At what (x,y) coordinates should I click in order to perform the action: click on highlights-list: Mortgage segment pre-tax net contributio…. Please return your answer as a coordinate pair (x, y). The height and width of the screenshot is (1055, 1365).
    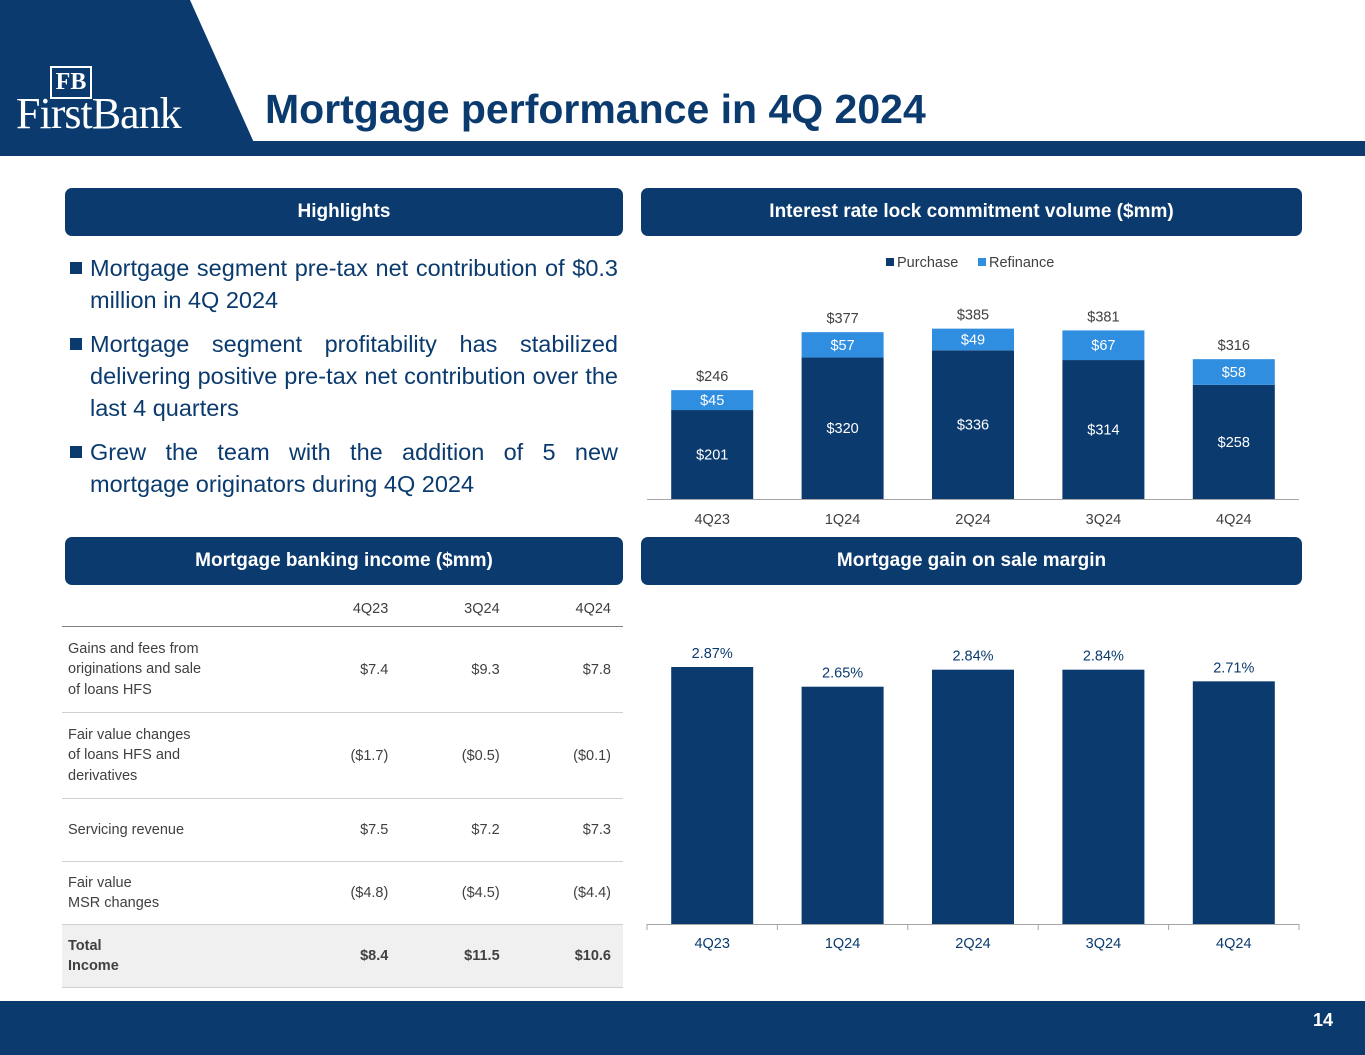
    Looking at the image, I should click on (344, 382).